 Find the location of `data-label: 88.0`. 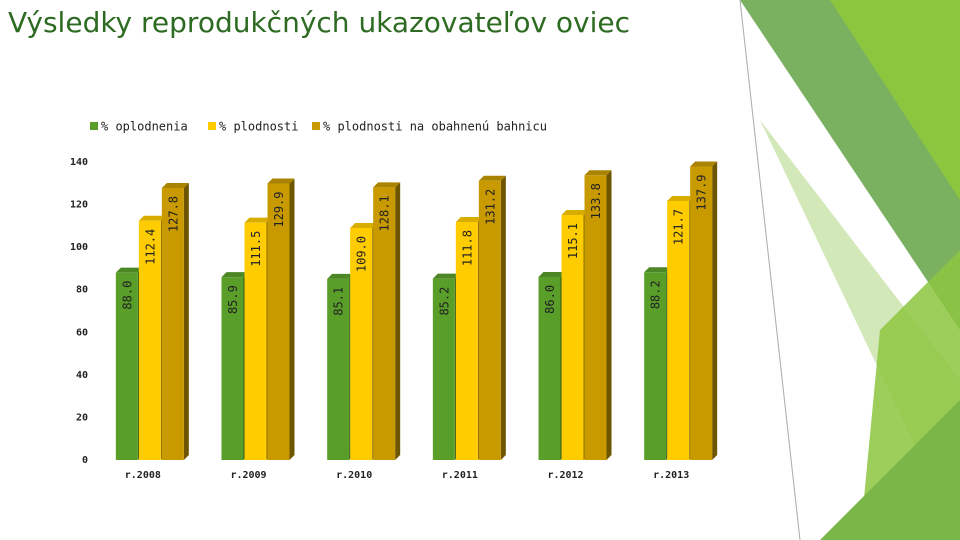

data-label: 88.0 is located at coordinates (127, 295).